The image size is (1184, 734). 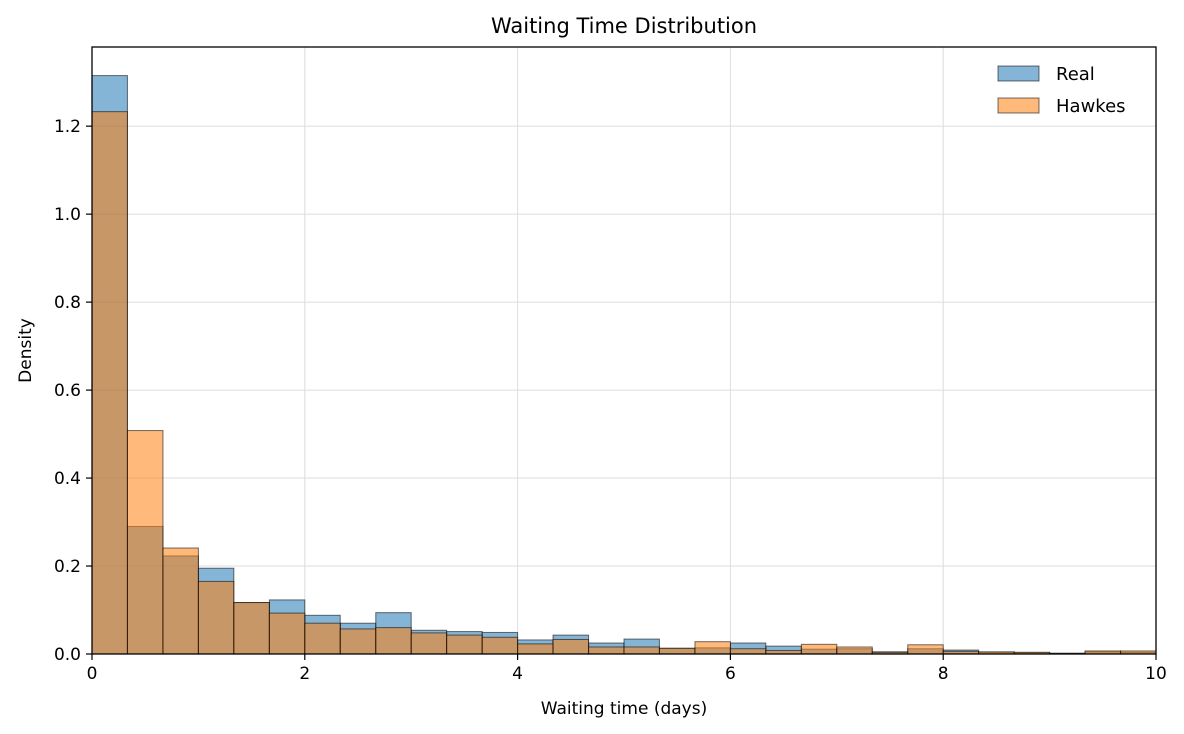 What do you see at coordinates (67, 567) in the screenshot?
I see `y-tick-label: 0.2` at bounding box center [67, 567].